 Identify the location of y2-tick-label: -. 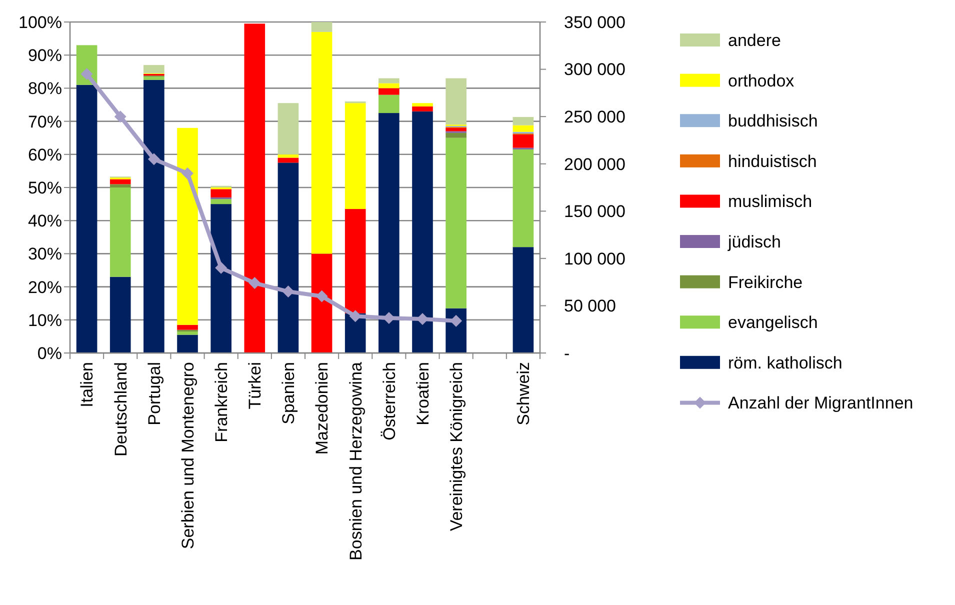
(567, 353).